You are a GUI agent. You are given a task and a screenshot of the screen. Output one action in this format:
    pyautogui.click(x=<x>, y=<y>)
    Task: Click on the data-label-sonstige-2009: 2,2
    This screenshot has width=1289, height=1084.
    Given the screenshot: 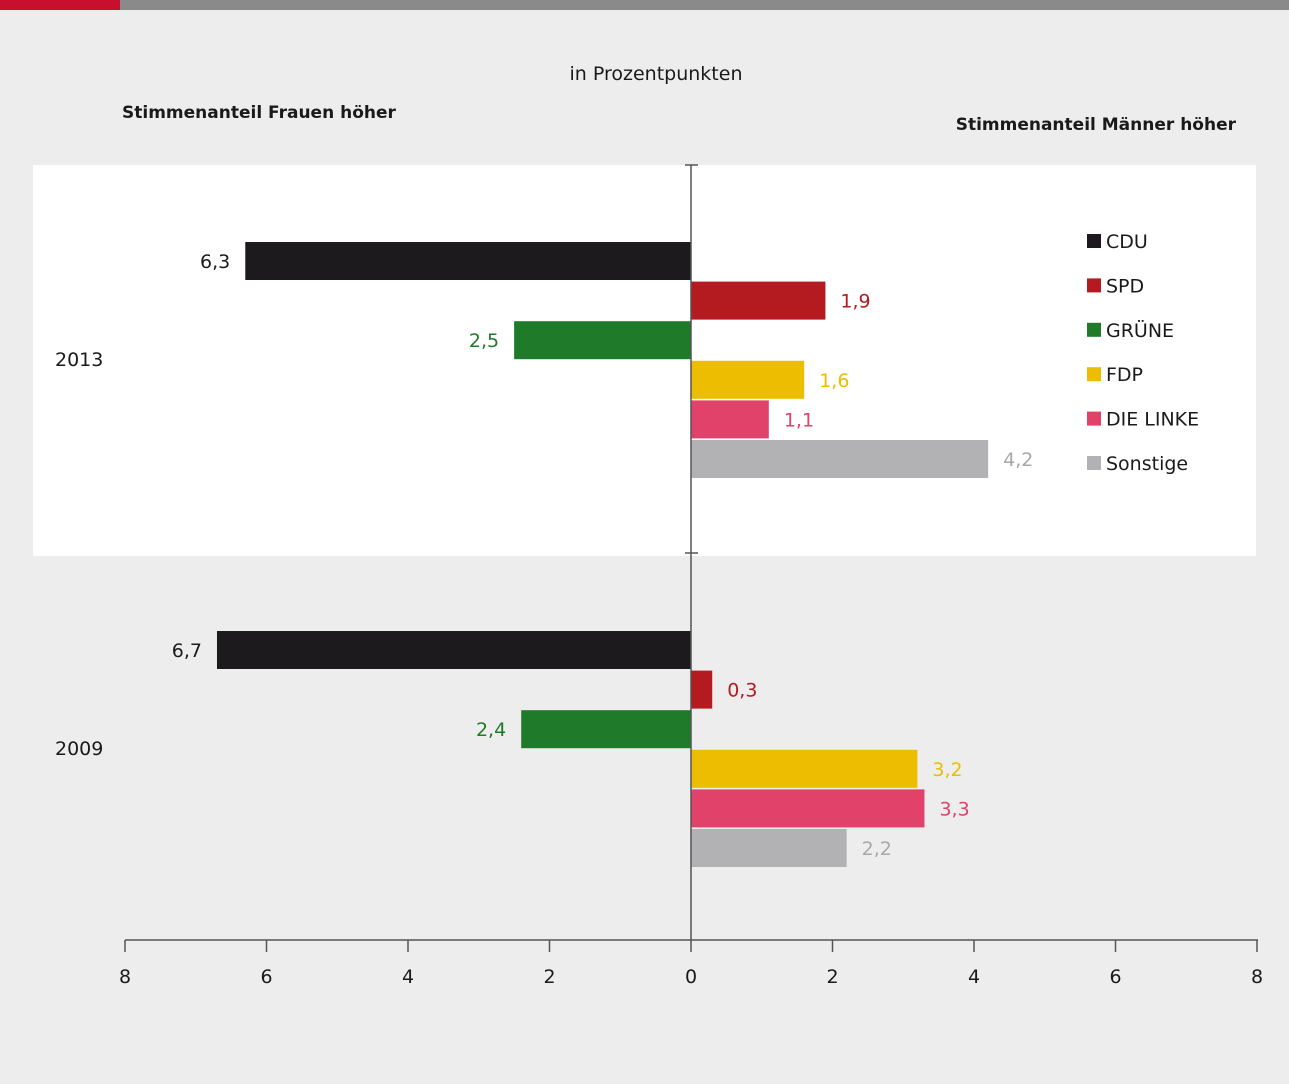 What is the action you would take?
    pyautogui.click(x=877, y=849)
    